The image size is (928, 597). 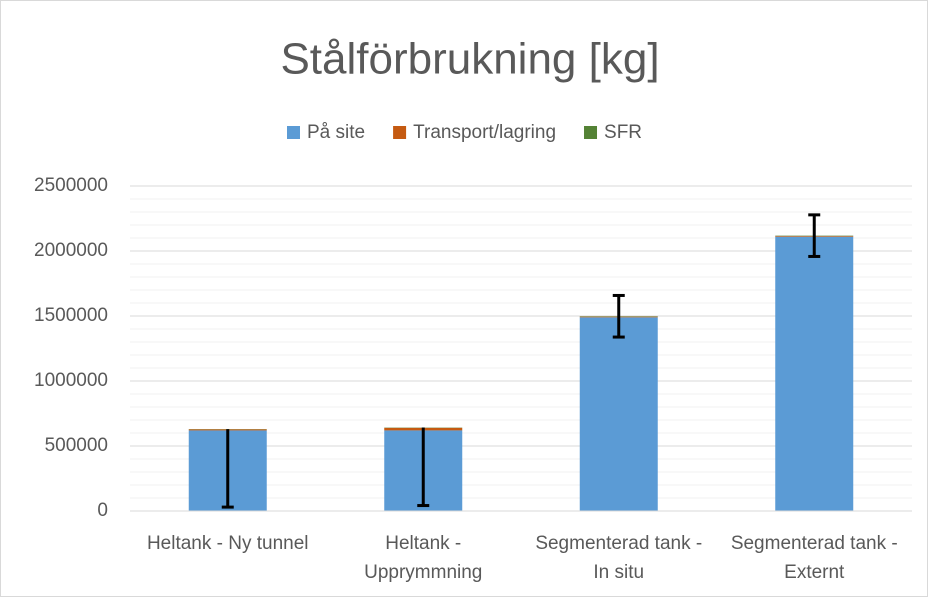 What do you see at coordinates (423, 572) in the screenshot?
I see `x-tick-label: Upprymmning` at bounding box center [423, 572].